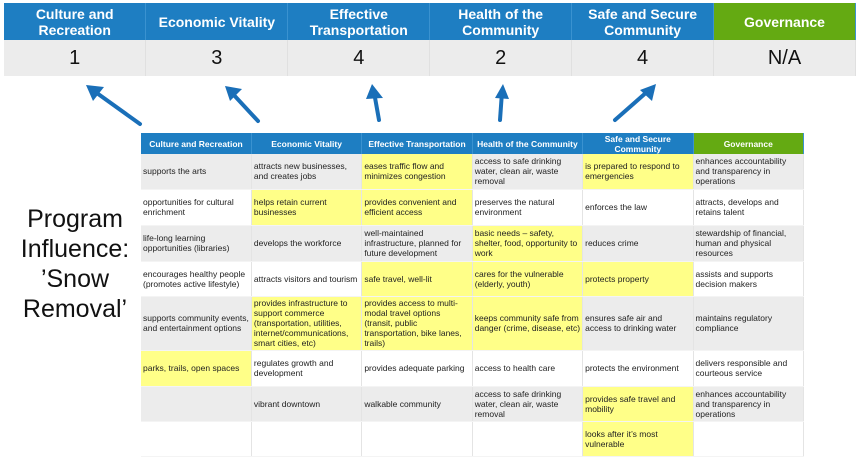 The height and width of the screenshot is (465, 859). What do you see at coordinates (501, 58) in the screenshot?
I see `summary-value-health-of-the-community: 2` at bounding box center [501, 58].